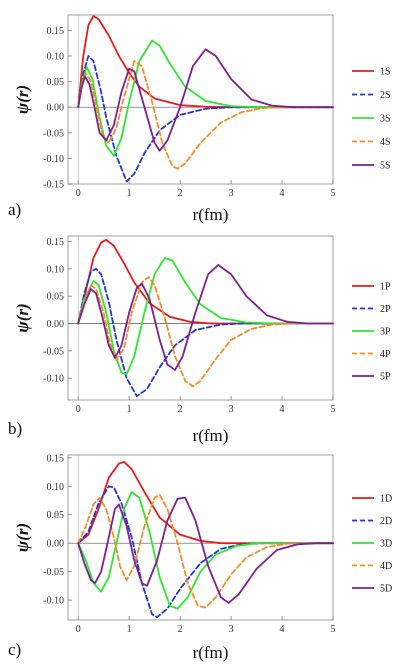 The image size is (403, 669). I want to click on y-tick-label: -0.15, so click(53, 185).